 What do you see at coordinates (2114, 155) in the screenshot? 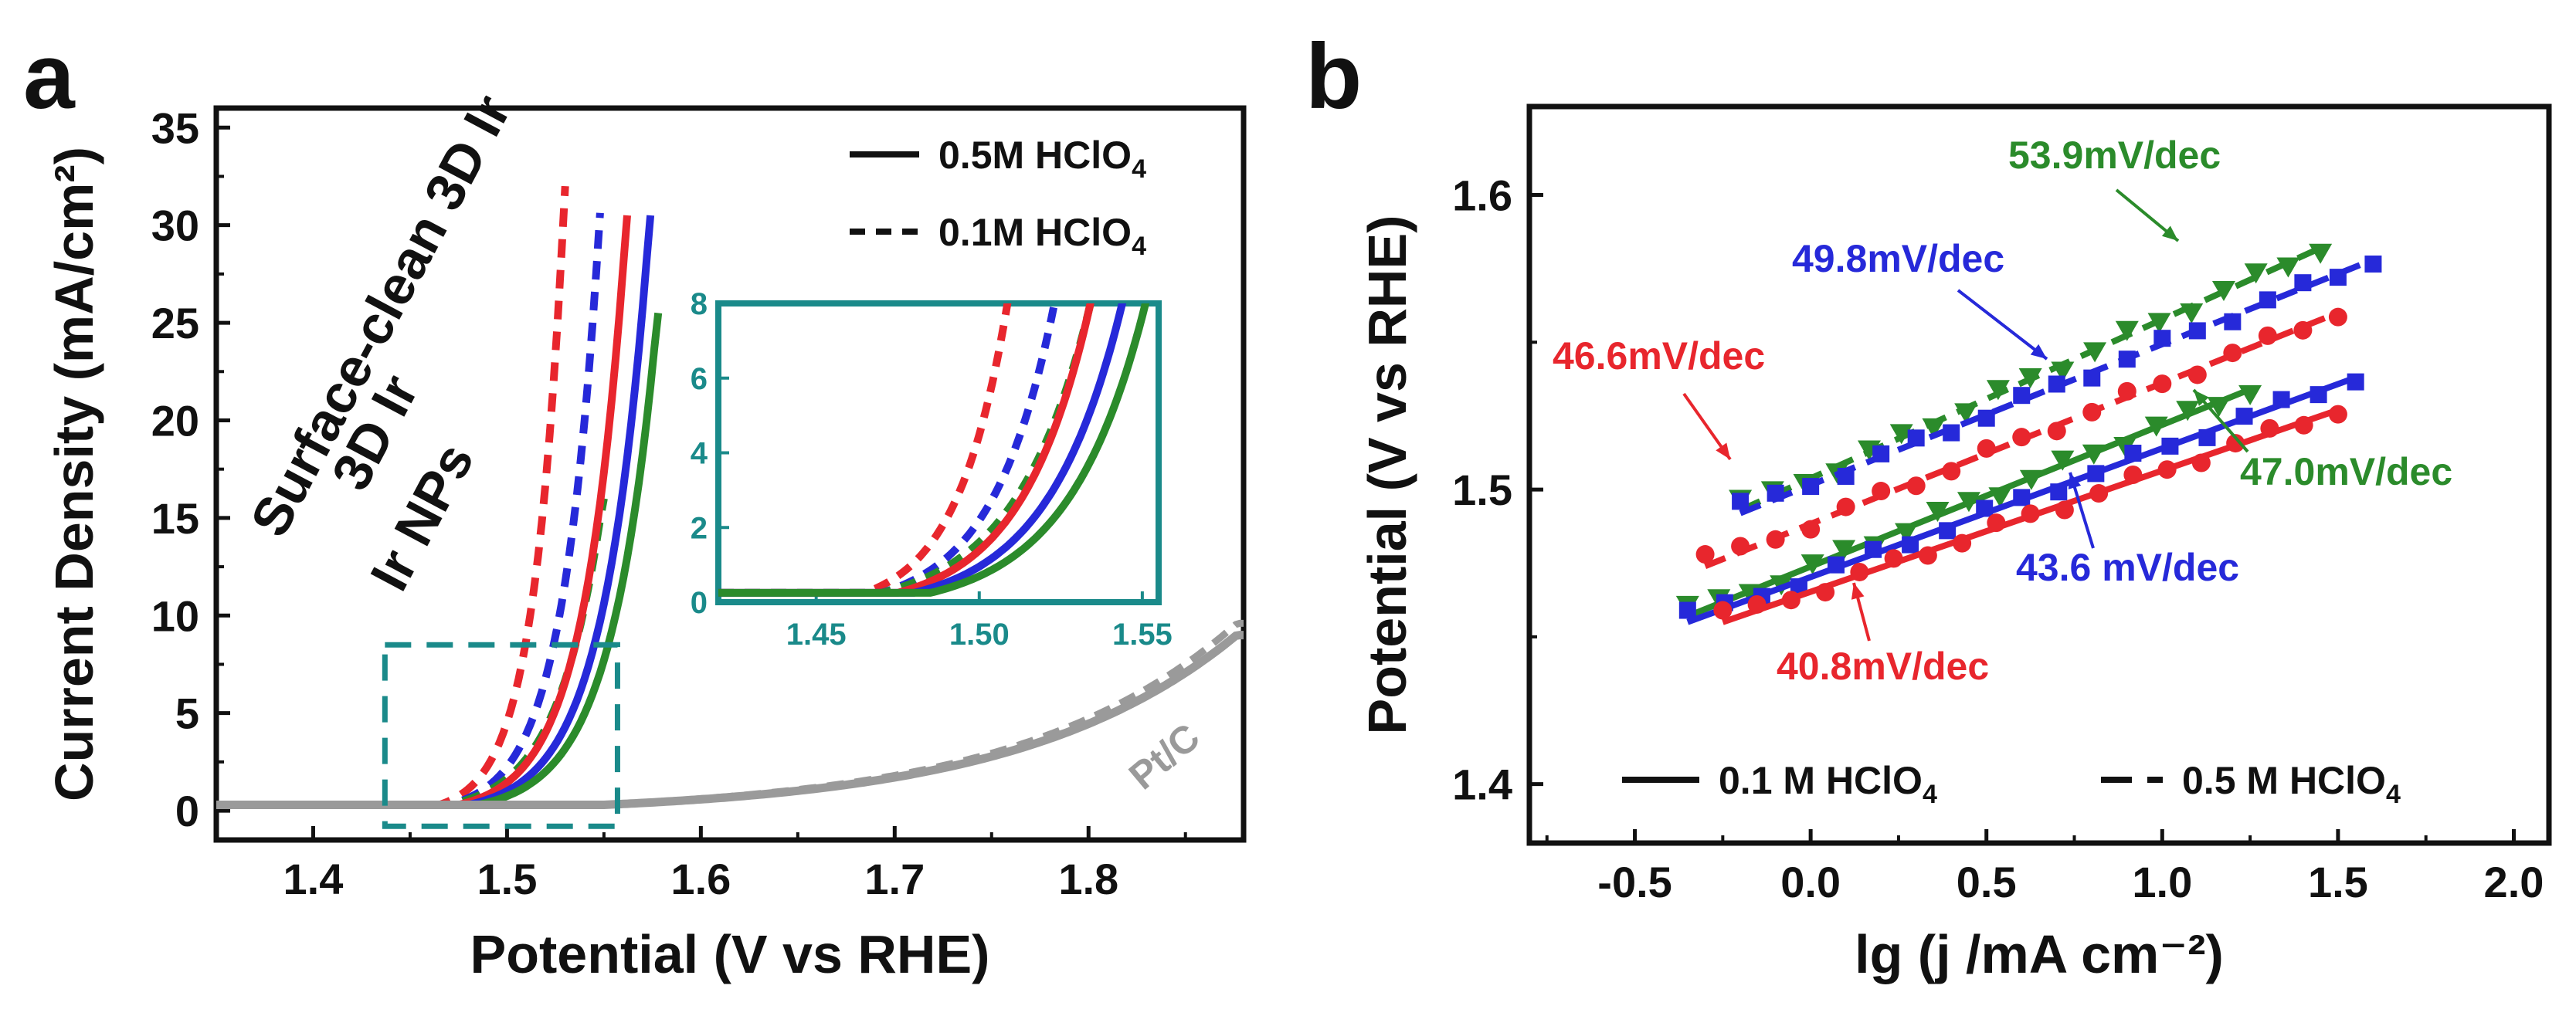
I see `tafel-label-53-9: 53.9mV/dec` at bounding box center [2114, 155].